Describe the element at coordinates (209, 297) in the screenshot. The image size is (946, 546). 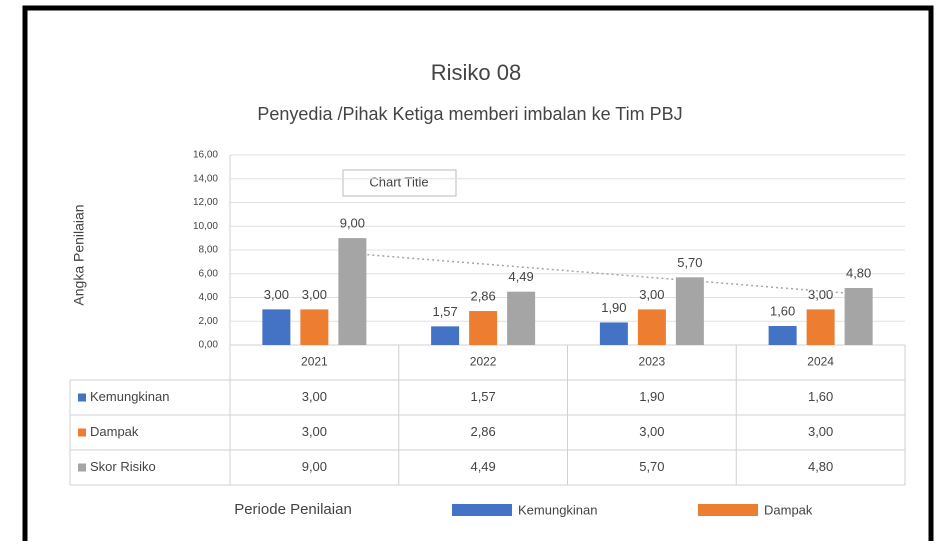
I see `y-tick-label: 4,00` at that location.